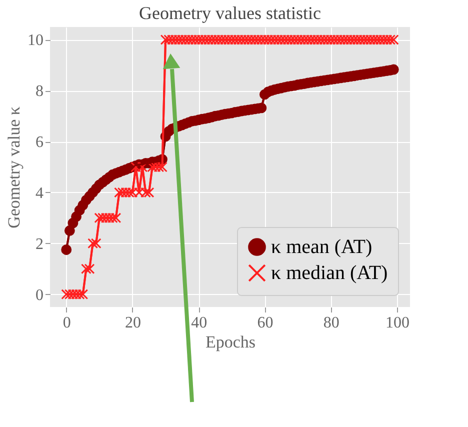  I want to click on y-axis-title: Geometry value κ, so click(14, 167).